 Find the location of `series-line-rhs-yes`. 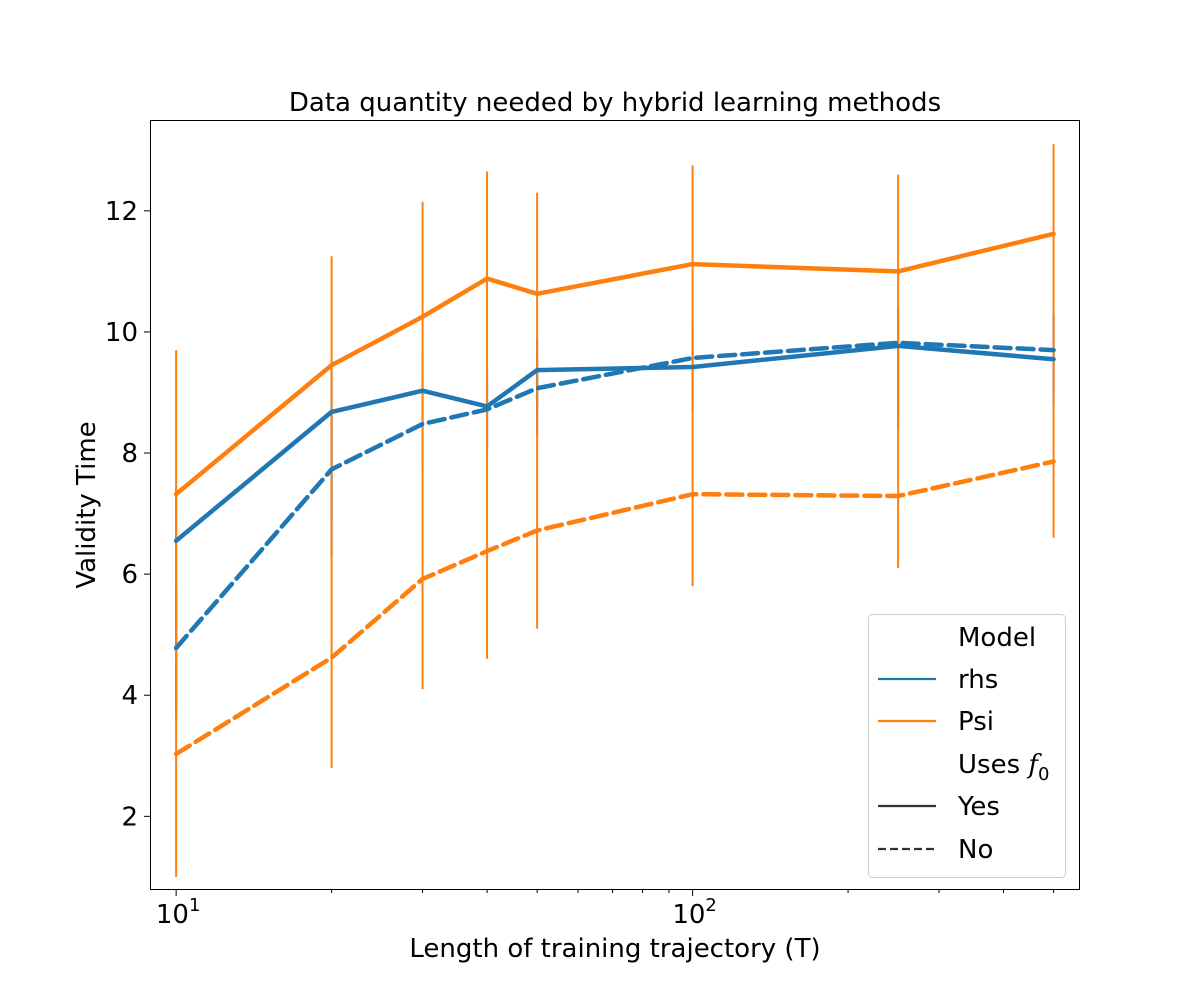

series-line-rhs-yes is located at coordinates (614, 443).